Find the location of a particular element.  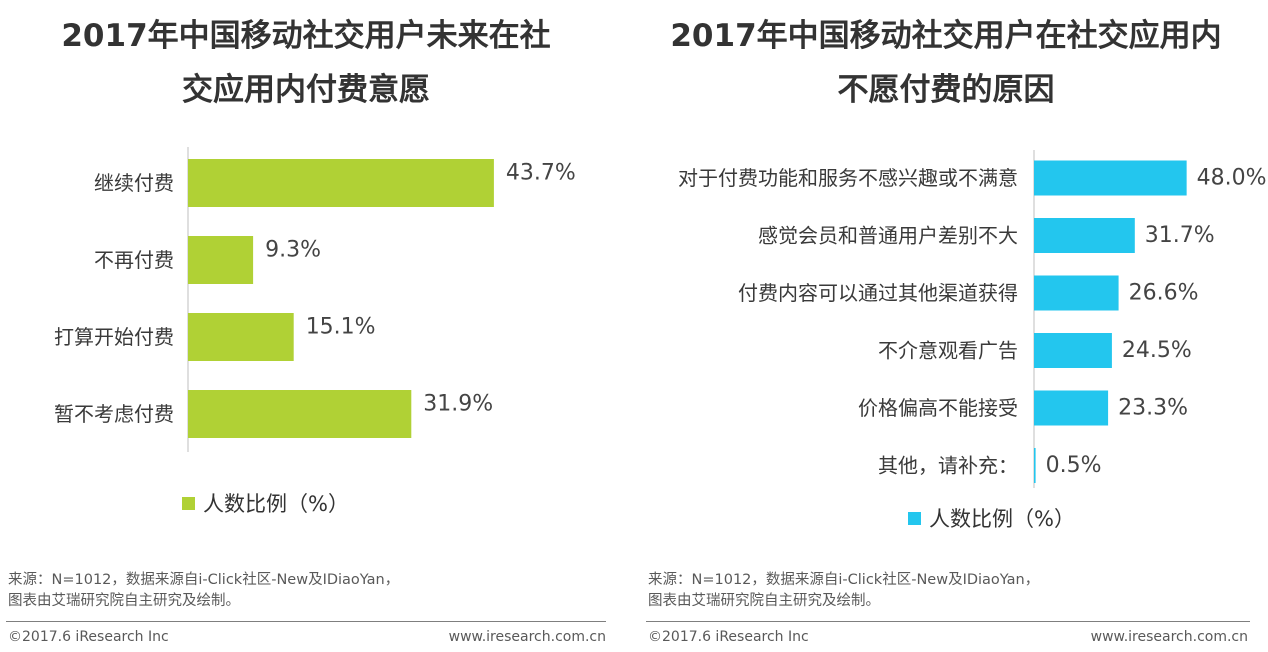

value-label: 31.9% is located at coordinates (458, 404).